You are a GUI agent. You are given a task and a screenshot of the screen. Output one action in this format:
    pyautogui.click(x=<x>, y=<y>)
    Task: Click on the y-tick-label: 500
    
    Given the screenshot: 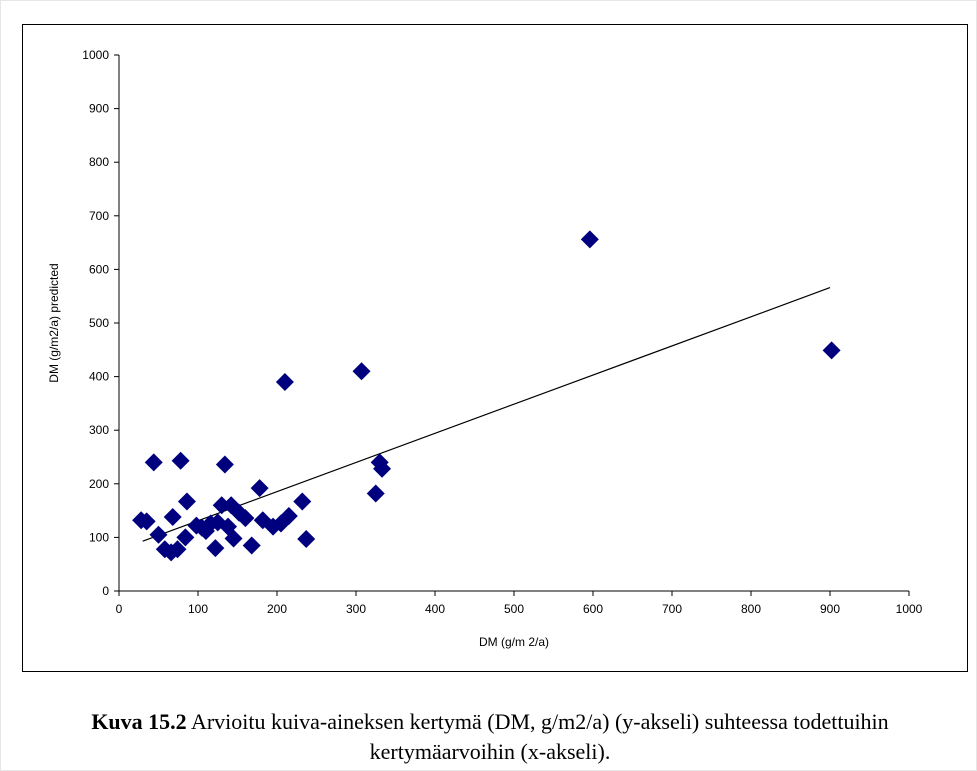 What is the action you would take?
    pyautogui.click(x=99, y=323)
    